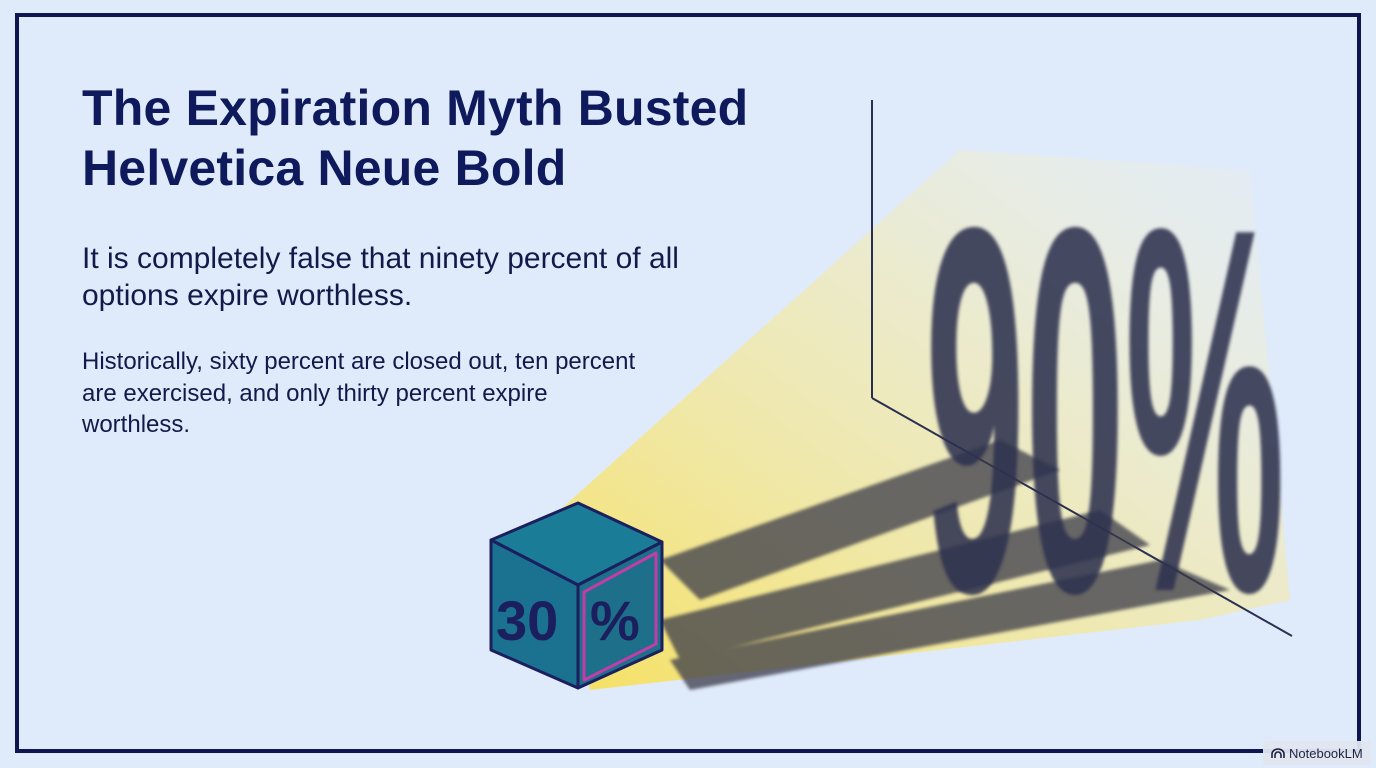 The width and height of the screenshot is (1376, 768). Describe the element at coordinates (1278, 753) in the screenshot. I see `notebooklm-icon` at that location.